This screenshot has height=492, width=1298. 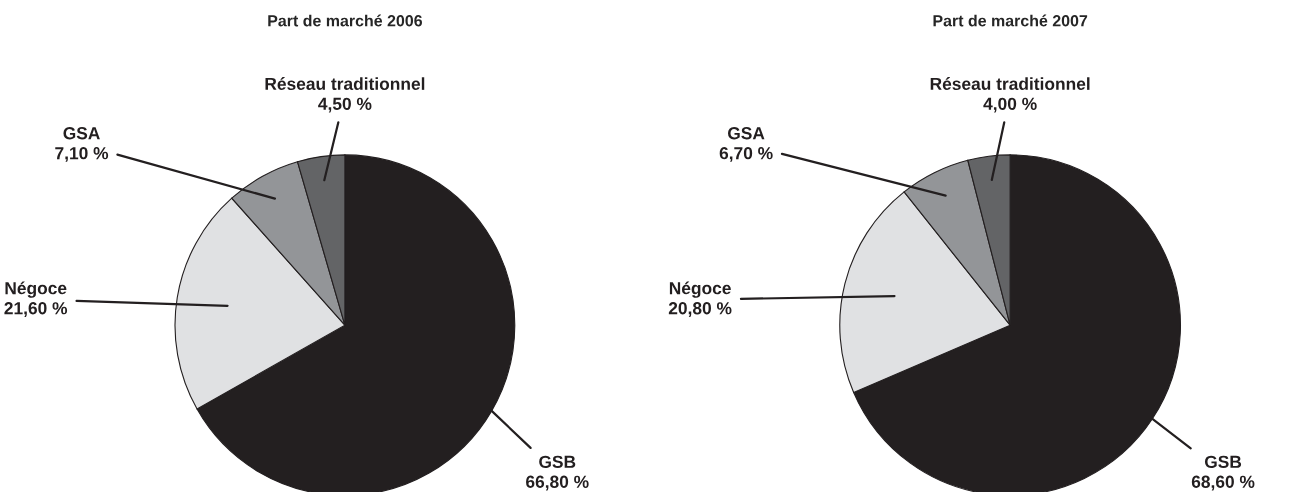 I want to click on data-label: 21,60 %, so click(x=36, y=309).